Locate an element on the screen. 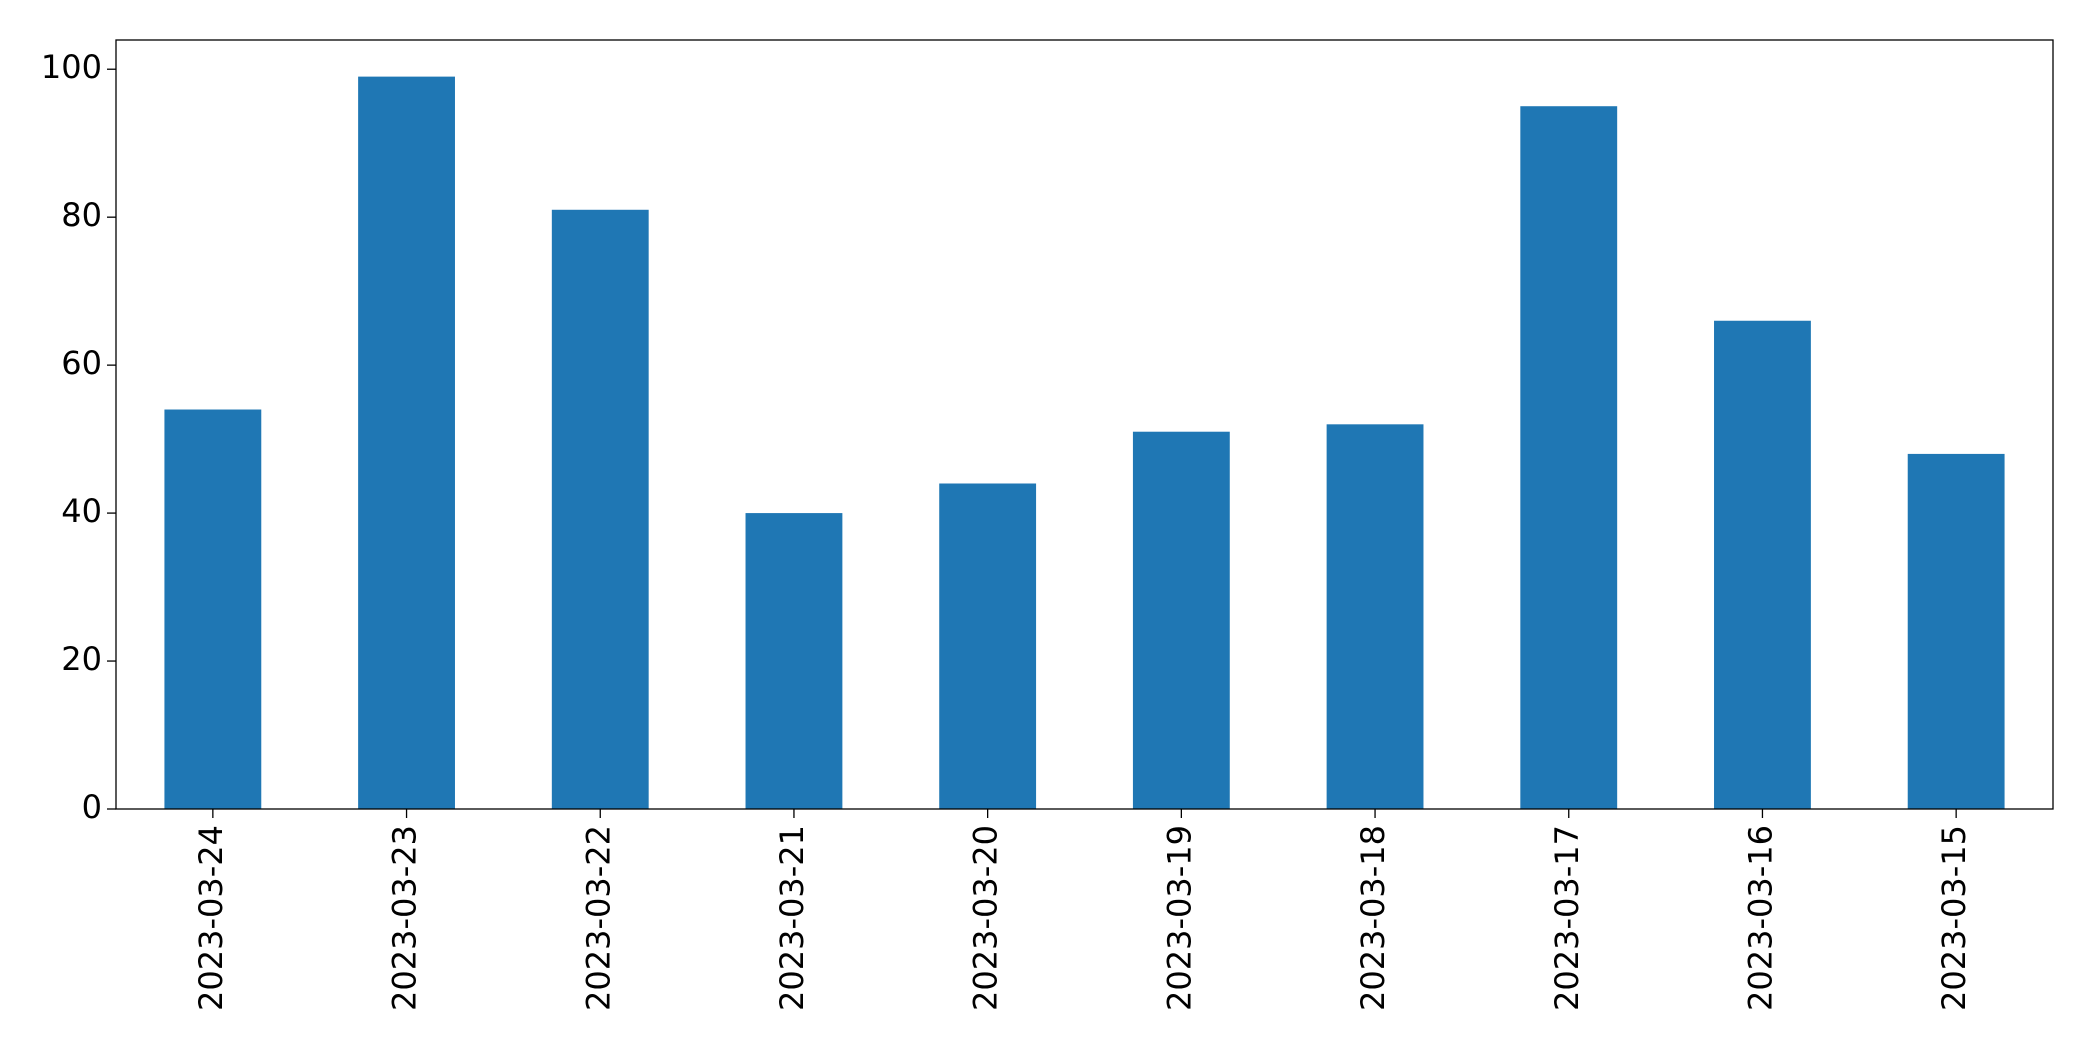 The image size is (2093, 1061). y-tick-label: 20 is located at coordinates (81, 659).